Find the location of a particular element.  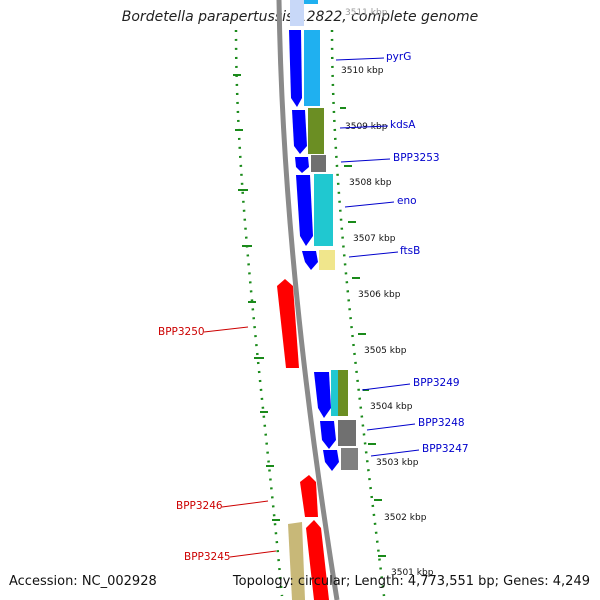

reverse-strand-genes is located at coordinates (314, 250).